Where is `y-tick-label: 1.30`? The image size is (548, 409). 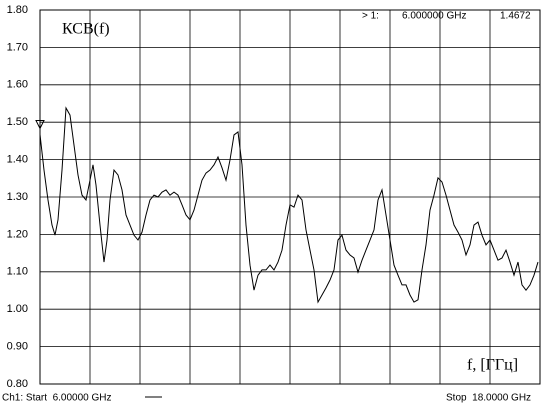 y-tick-label: 1.30 is located at coordinates (17, 197).